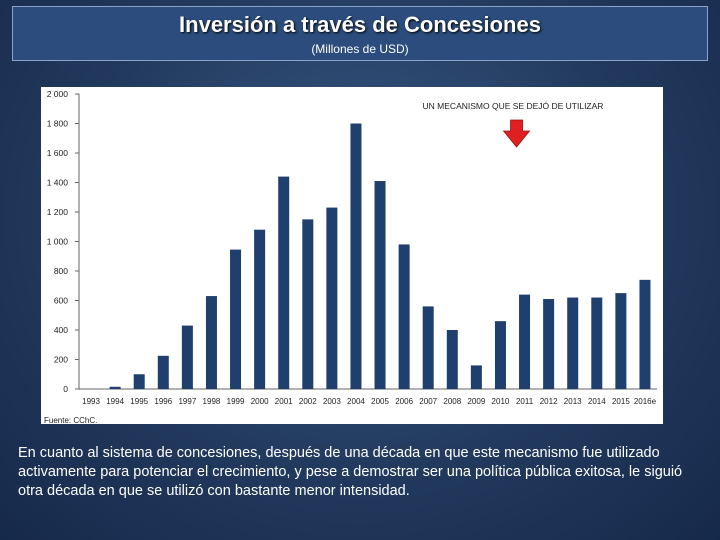 The width and height of the screenshot is (720, 540). I want to click on x-tick-label: 1996, so click(163, 401).